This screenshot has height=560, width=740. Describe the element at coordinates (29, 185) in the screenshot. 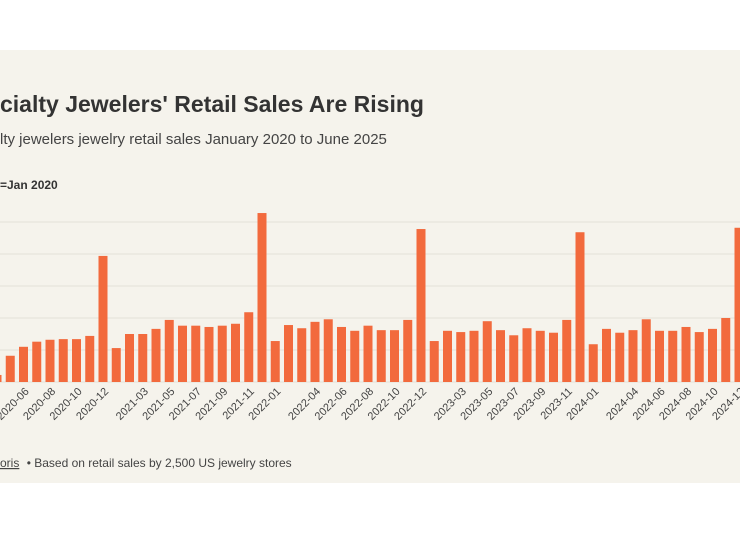

I see `y-axis-label: =Jan 2020` at that location.